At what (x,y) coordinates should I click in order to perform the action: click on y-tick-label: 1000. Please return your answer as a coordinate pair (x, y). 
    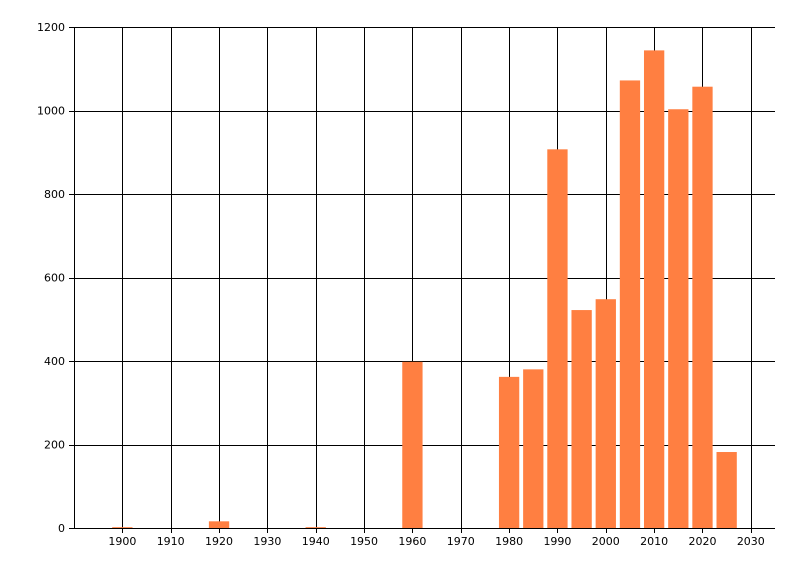
    Looking at the image, I should click on (51, 111).